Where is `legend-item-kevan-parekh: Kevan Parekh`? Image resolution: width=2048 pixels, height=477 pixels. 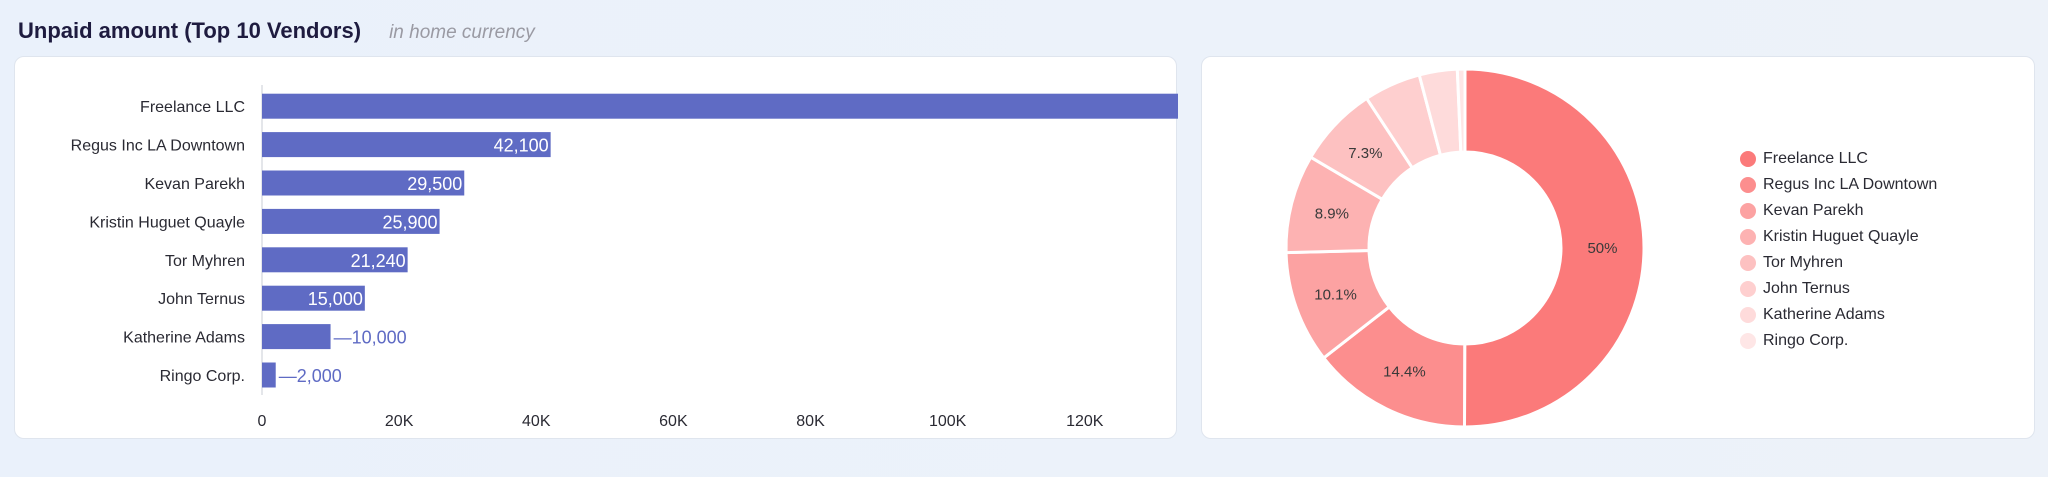
legend-item-kevan-parekh: Kevan Parekh is located at coordinates (1850, 211).